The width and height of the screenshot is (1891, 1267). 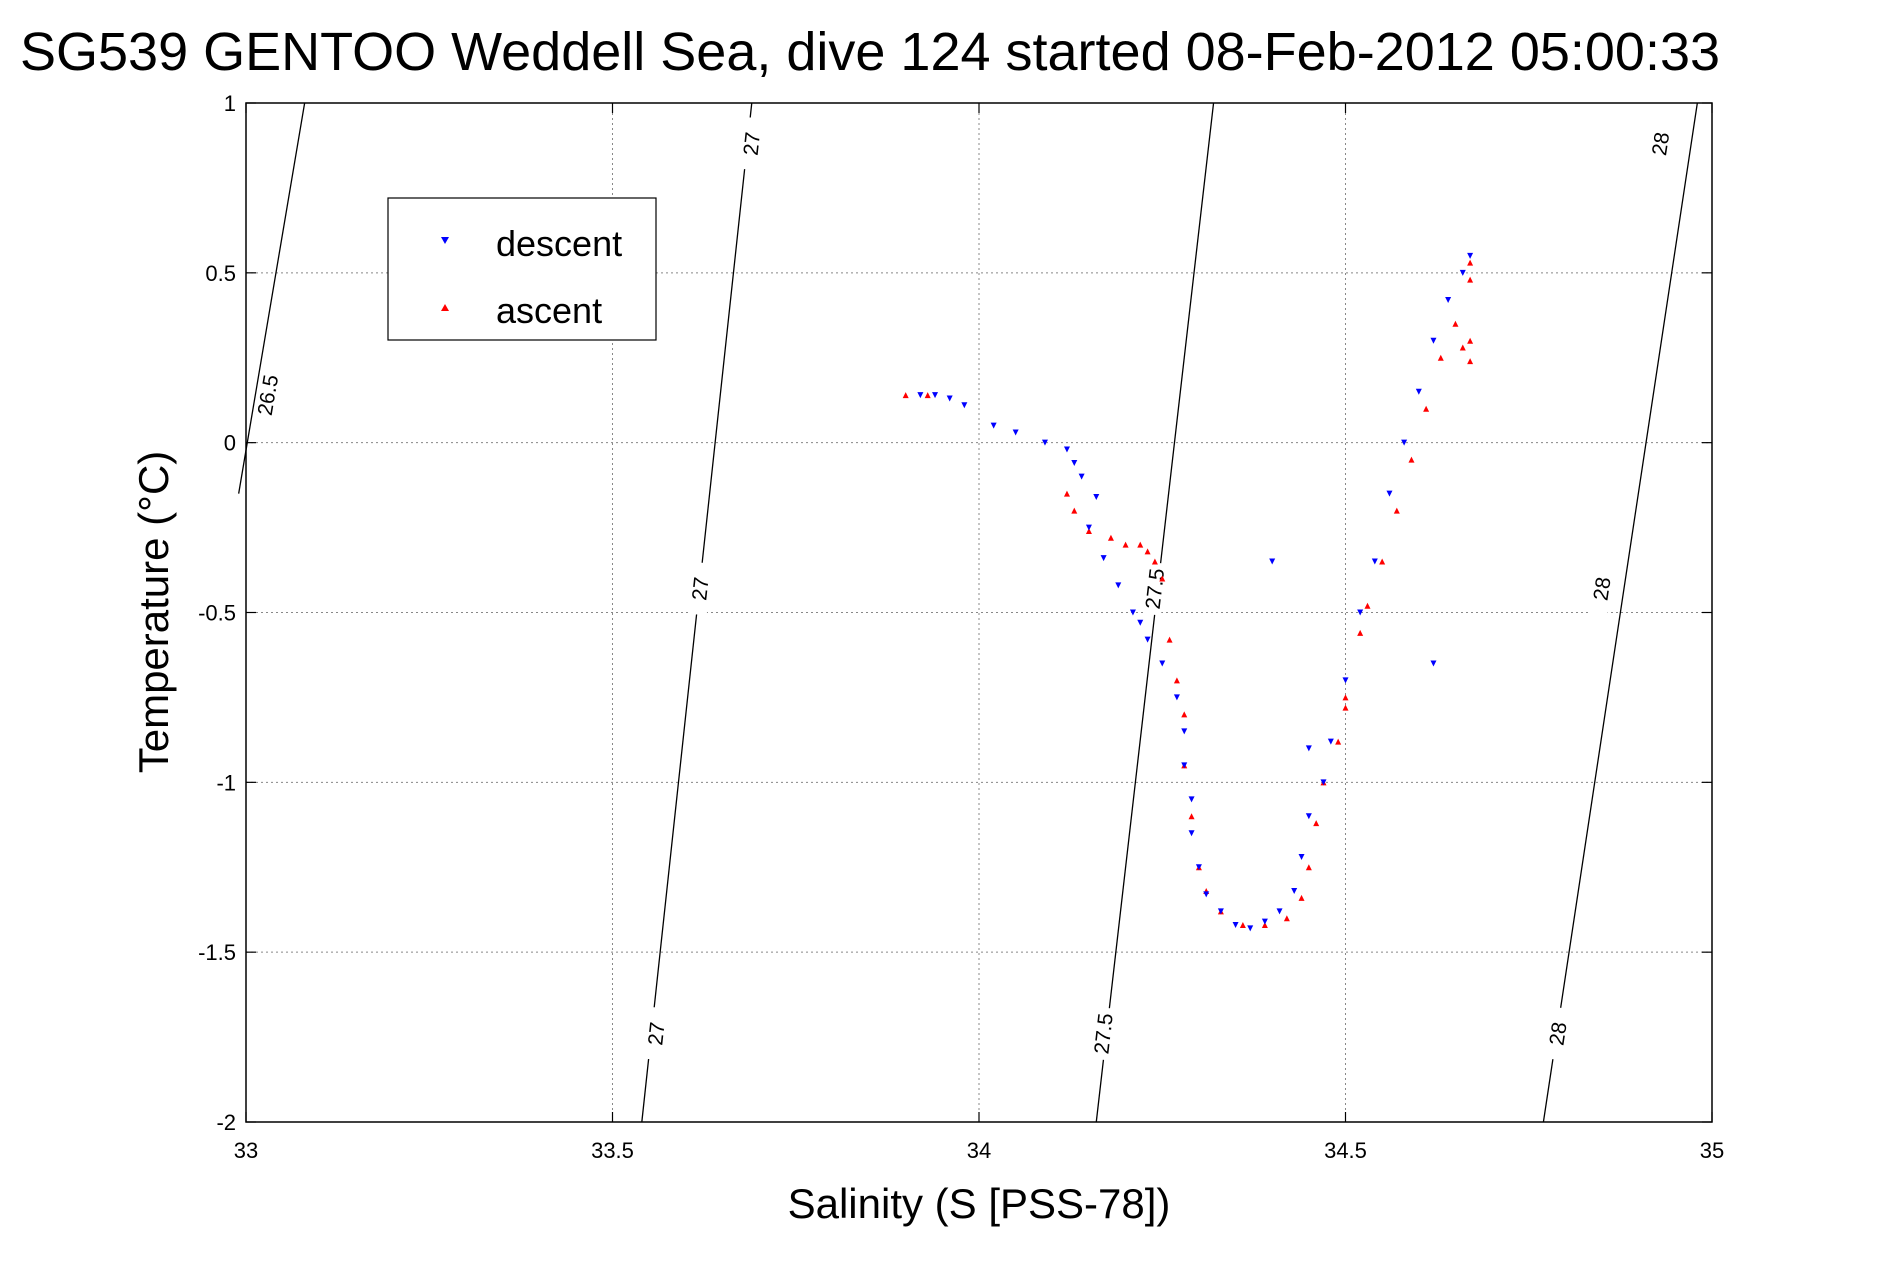 I want to click on y-tick-label: 0, so click(x=230, y=443).